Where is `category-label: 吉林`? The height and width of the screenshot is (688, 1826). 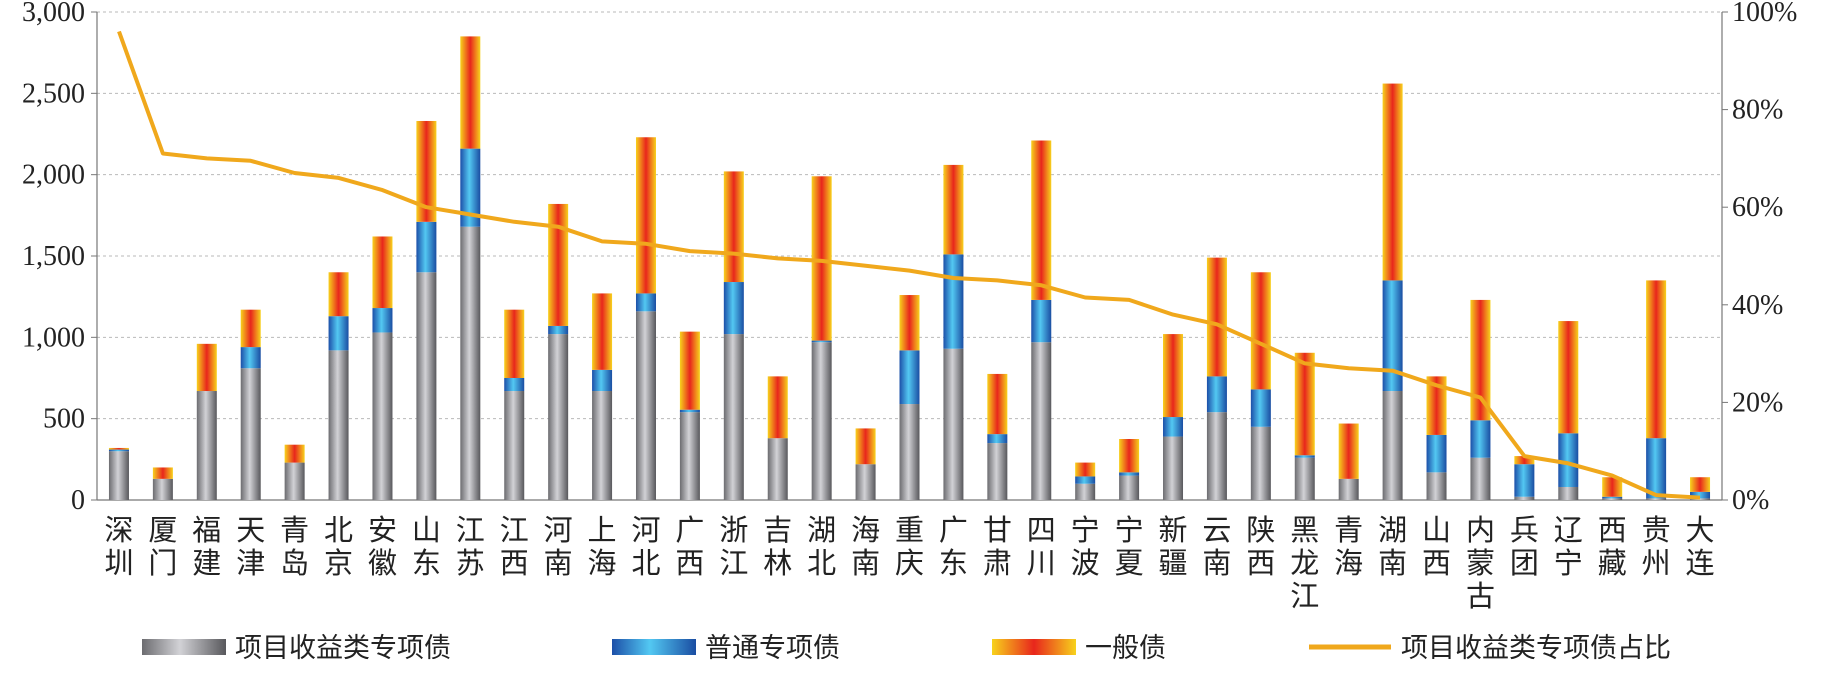
category-label: 吉林 is located at coordinates (777, 546).